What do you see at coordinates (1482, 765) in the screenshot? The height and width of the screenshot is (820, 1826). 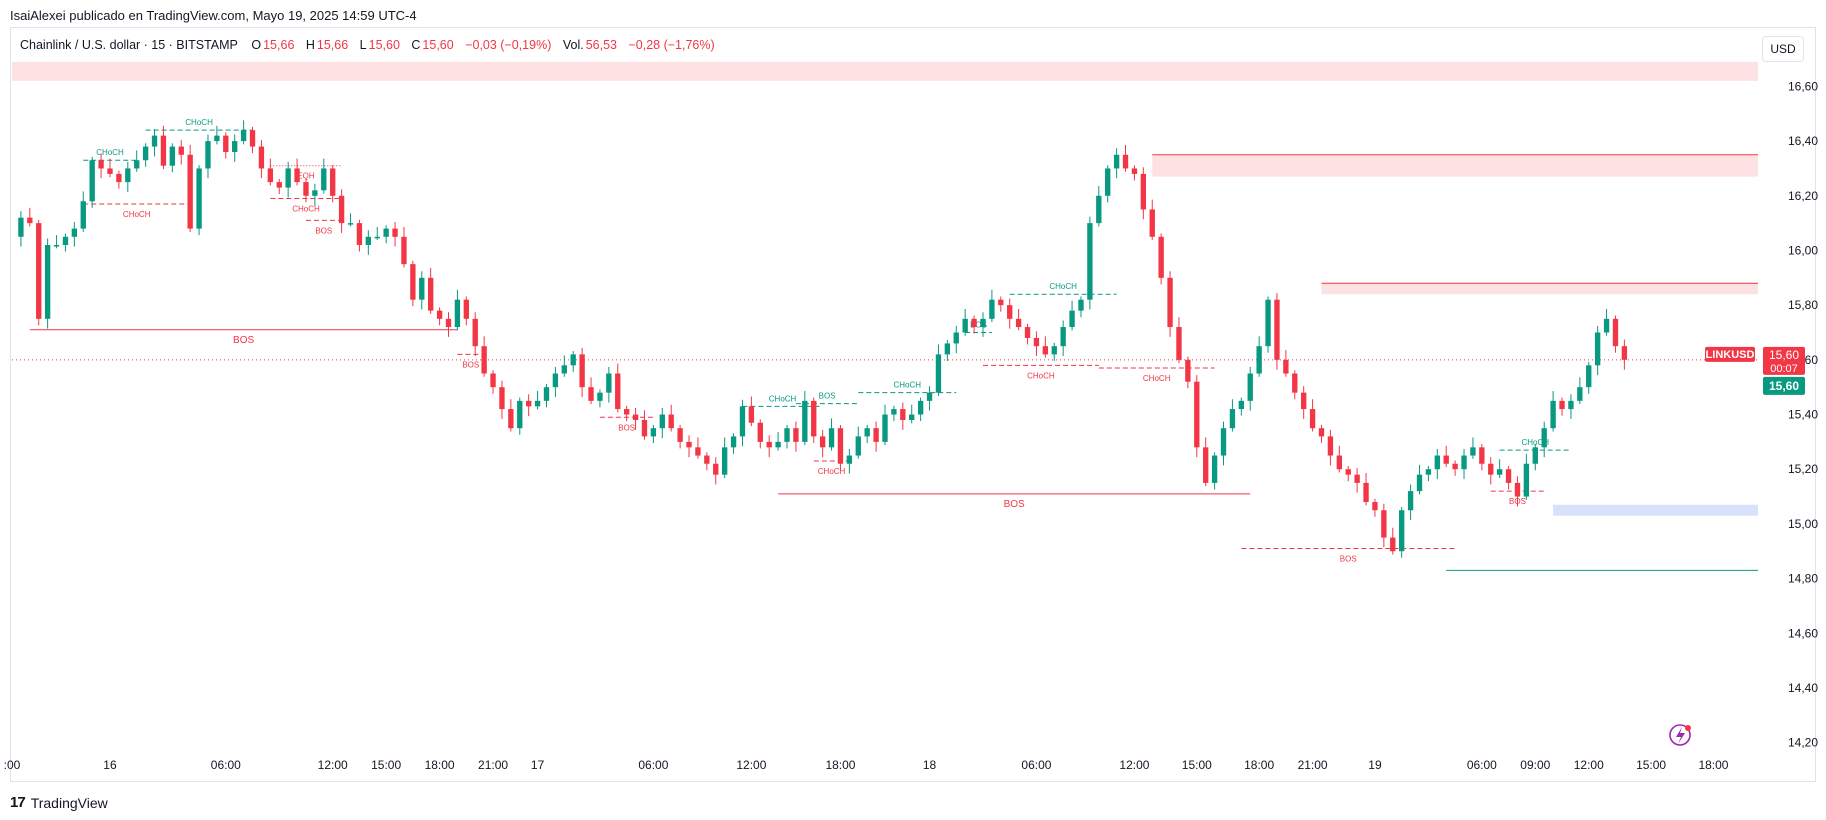 I see `time-tick-label: 06:00` at bounding box center [1482, 765].